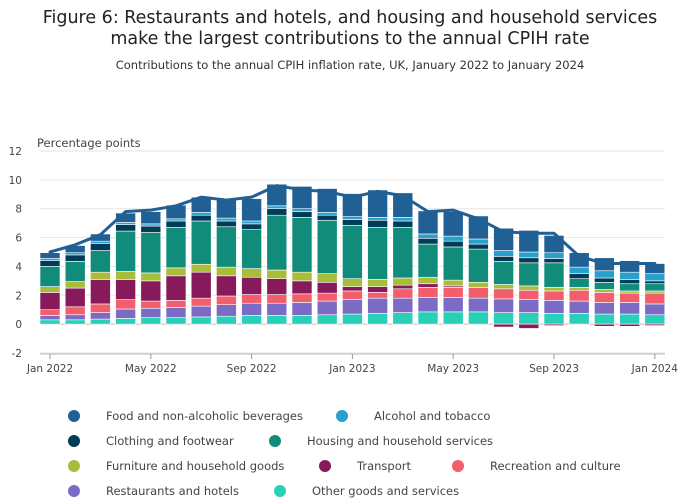 Image resolution: width=700 pixels, height=502 pixels. What do you see at coordinates (555, 466) in the screenshot?
I see `legend-label-recreation: Recreation and culture` at bounding box center [555, 466].